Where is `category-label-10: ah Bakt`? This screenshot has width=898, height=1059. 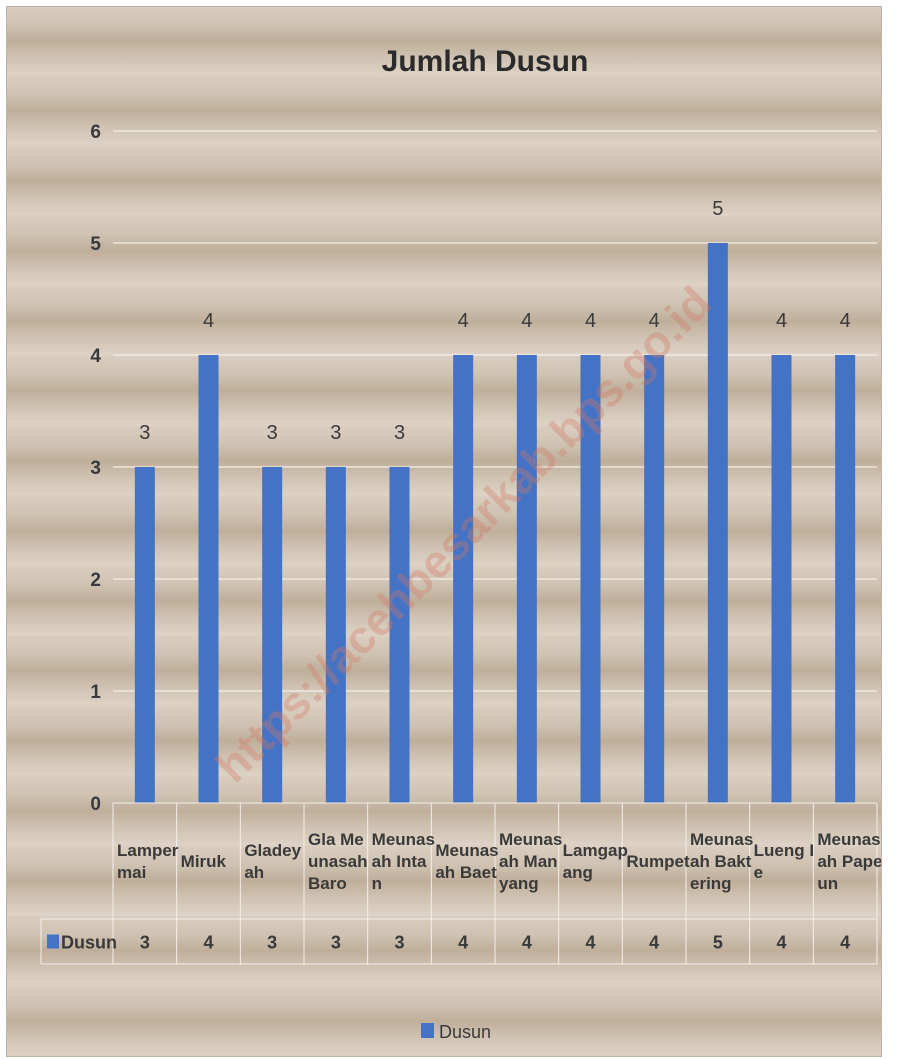
category-label-10: ah Bakt is located at coordinates (721, 861).